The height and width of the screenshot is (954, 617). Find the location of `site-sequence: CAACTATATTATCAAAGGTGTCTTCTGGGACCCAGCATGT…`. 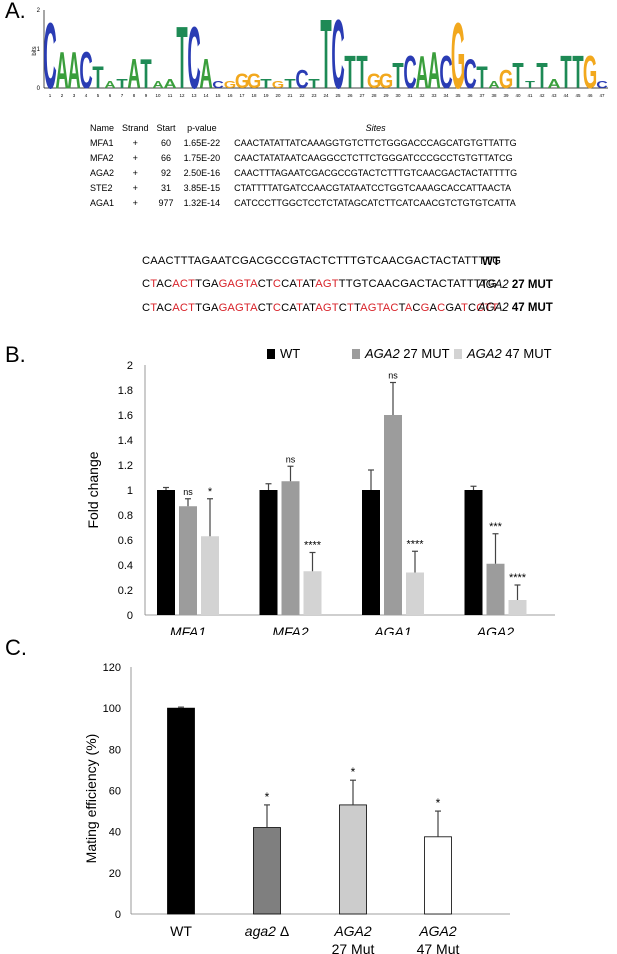

site-sequence: CAACTATATTATCAAAGGTGTCTTCTGGGACCCAGCATGT… is located at coordinates (375, 142).